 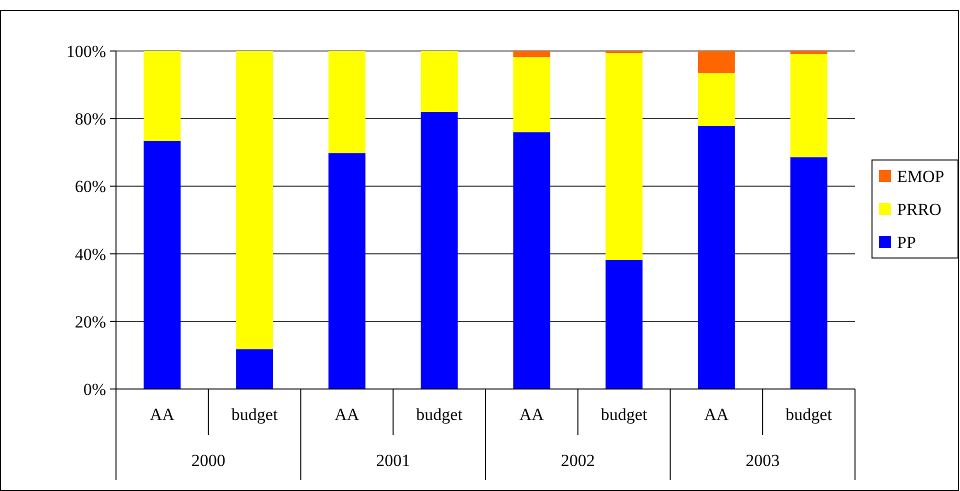 I want to click on legend-label: PRRO, so click(x=919, y=209).